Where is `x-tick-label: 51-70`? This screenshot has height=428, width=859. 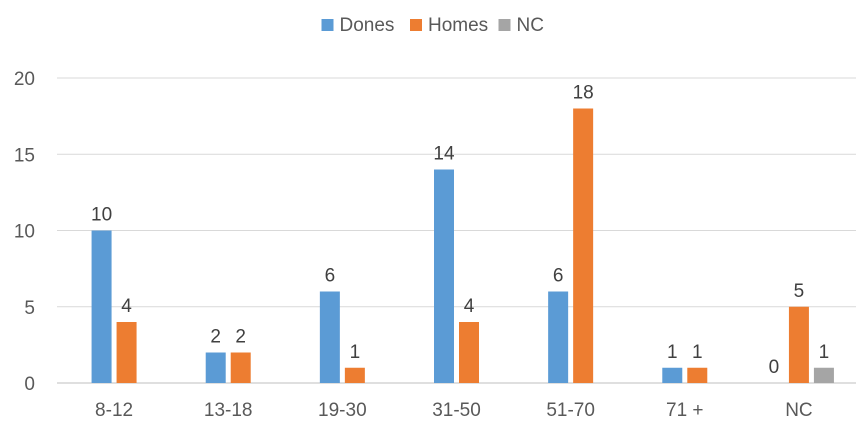 x-tick-label: 51-70 is located at coordinates (570, 410).